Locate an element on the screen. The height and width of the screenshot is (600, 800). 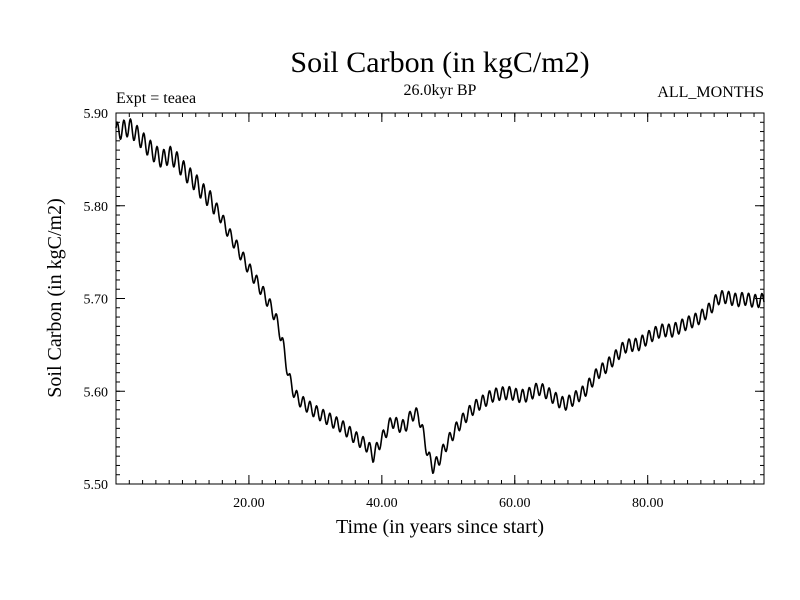
y-tick-label: 5.90 is located at coordinates (96, 114).